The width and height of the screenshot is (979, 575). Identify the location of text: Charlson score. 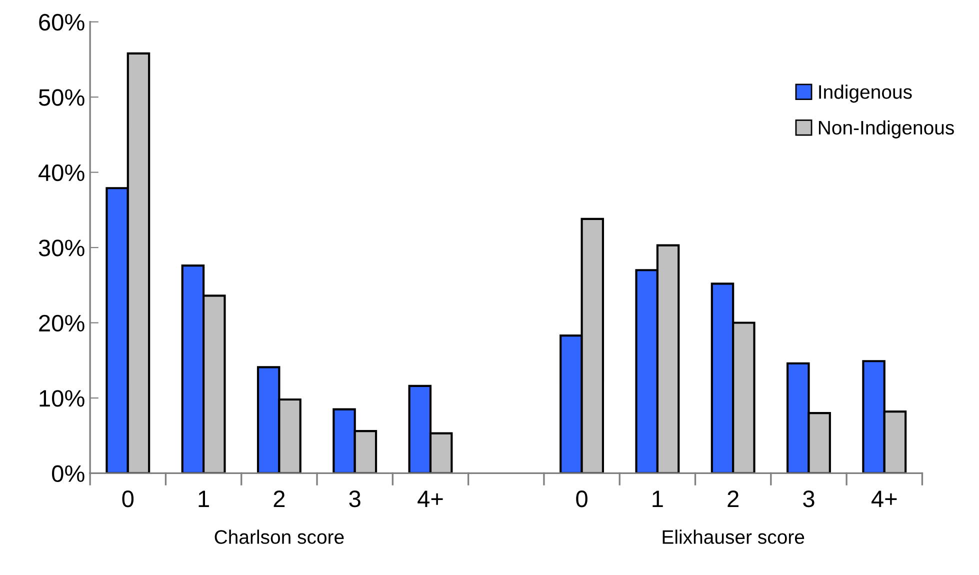
(279, 537).